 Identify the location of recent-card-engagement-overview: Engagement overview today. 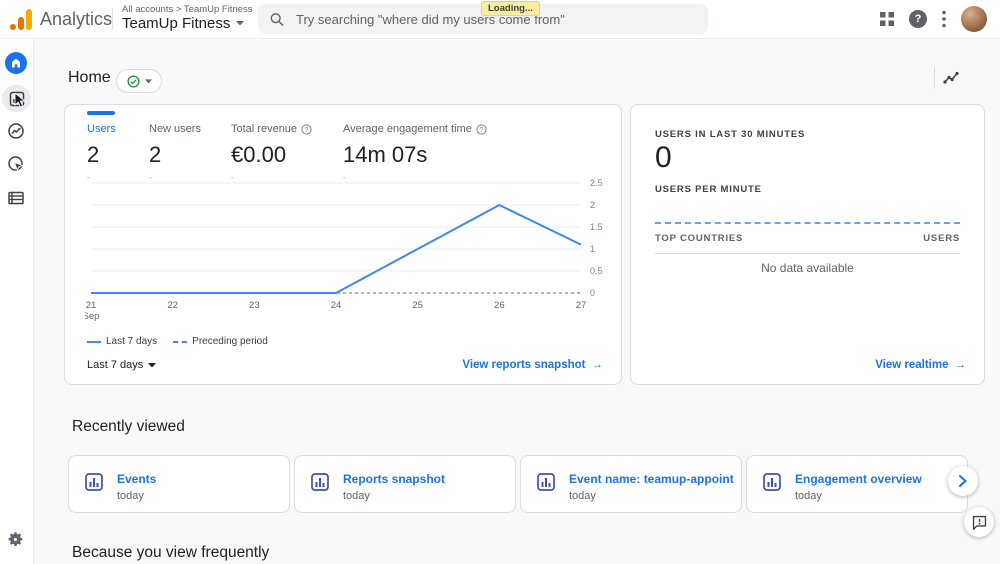
(857, 484).